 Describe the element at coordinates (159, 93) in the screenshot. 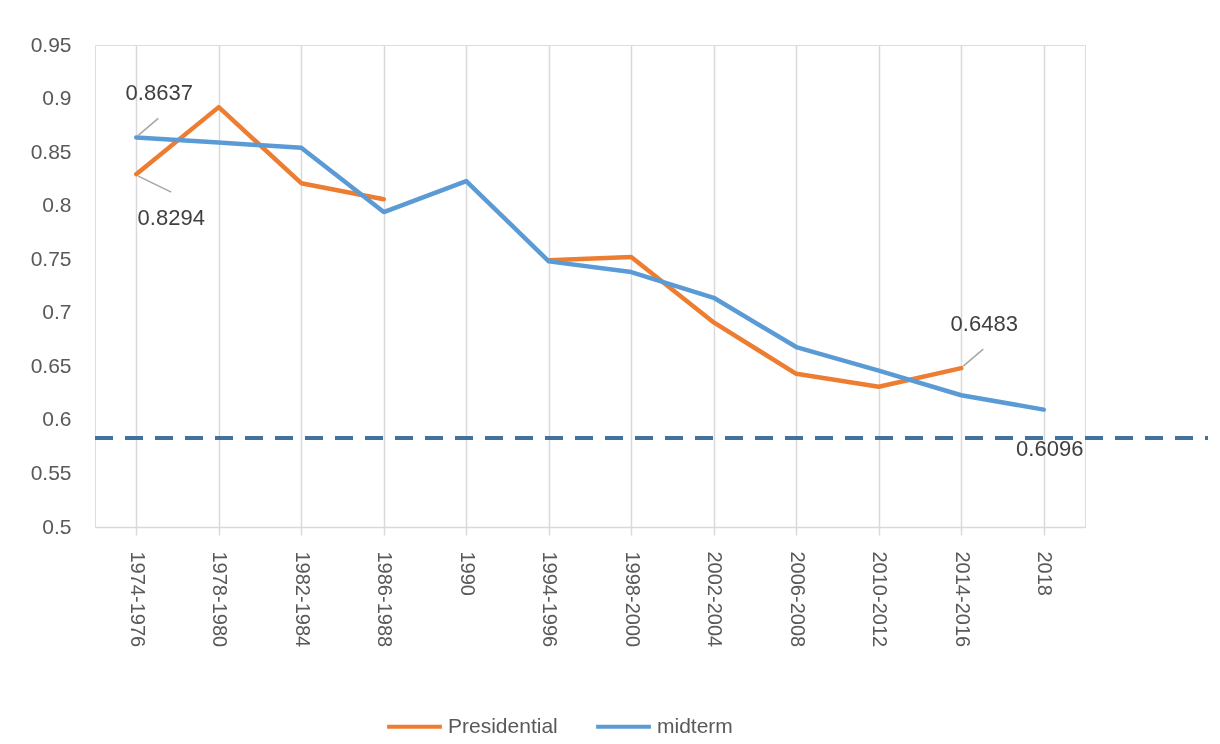

I see `data-label: 0.8637` at that location.